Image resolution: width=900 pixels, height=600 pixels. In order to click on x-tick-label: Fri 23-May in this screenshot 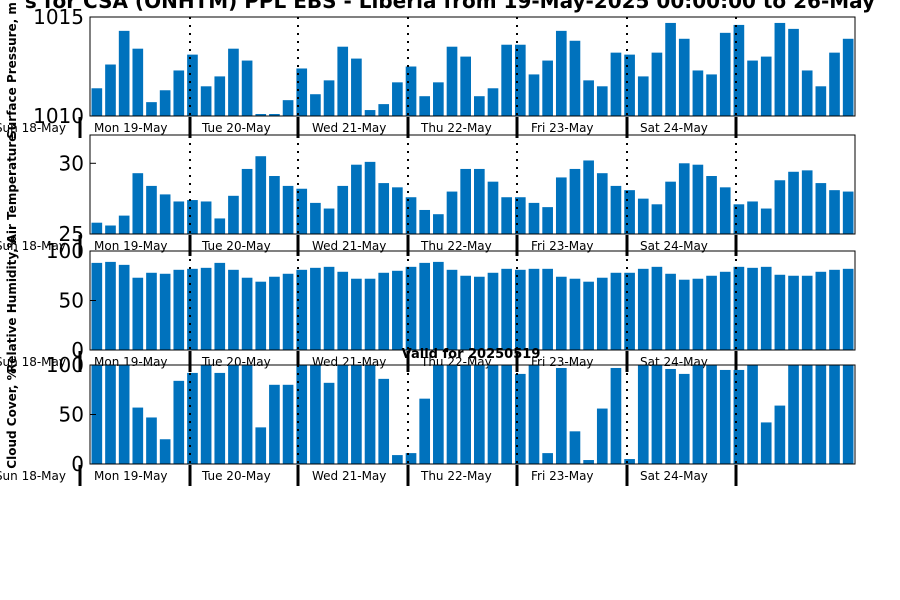, I will do `click(562, 128)`.